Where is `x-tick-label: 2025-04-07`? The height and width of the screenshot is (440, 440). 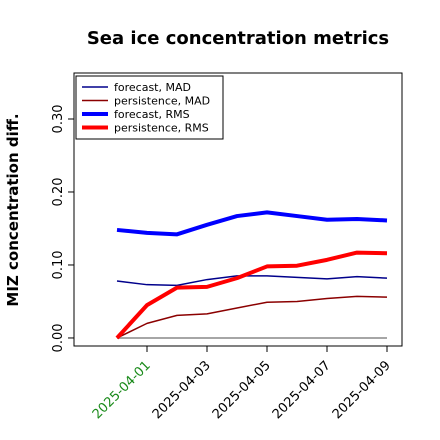 x-tick-label: 2025-04-07 is located at coordinates (302, 390).